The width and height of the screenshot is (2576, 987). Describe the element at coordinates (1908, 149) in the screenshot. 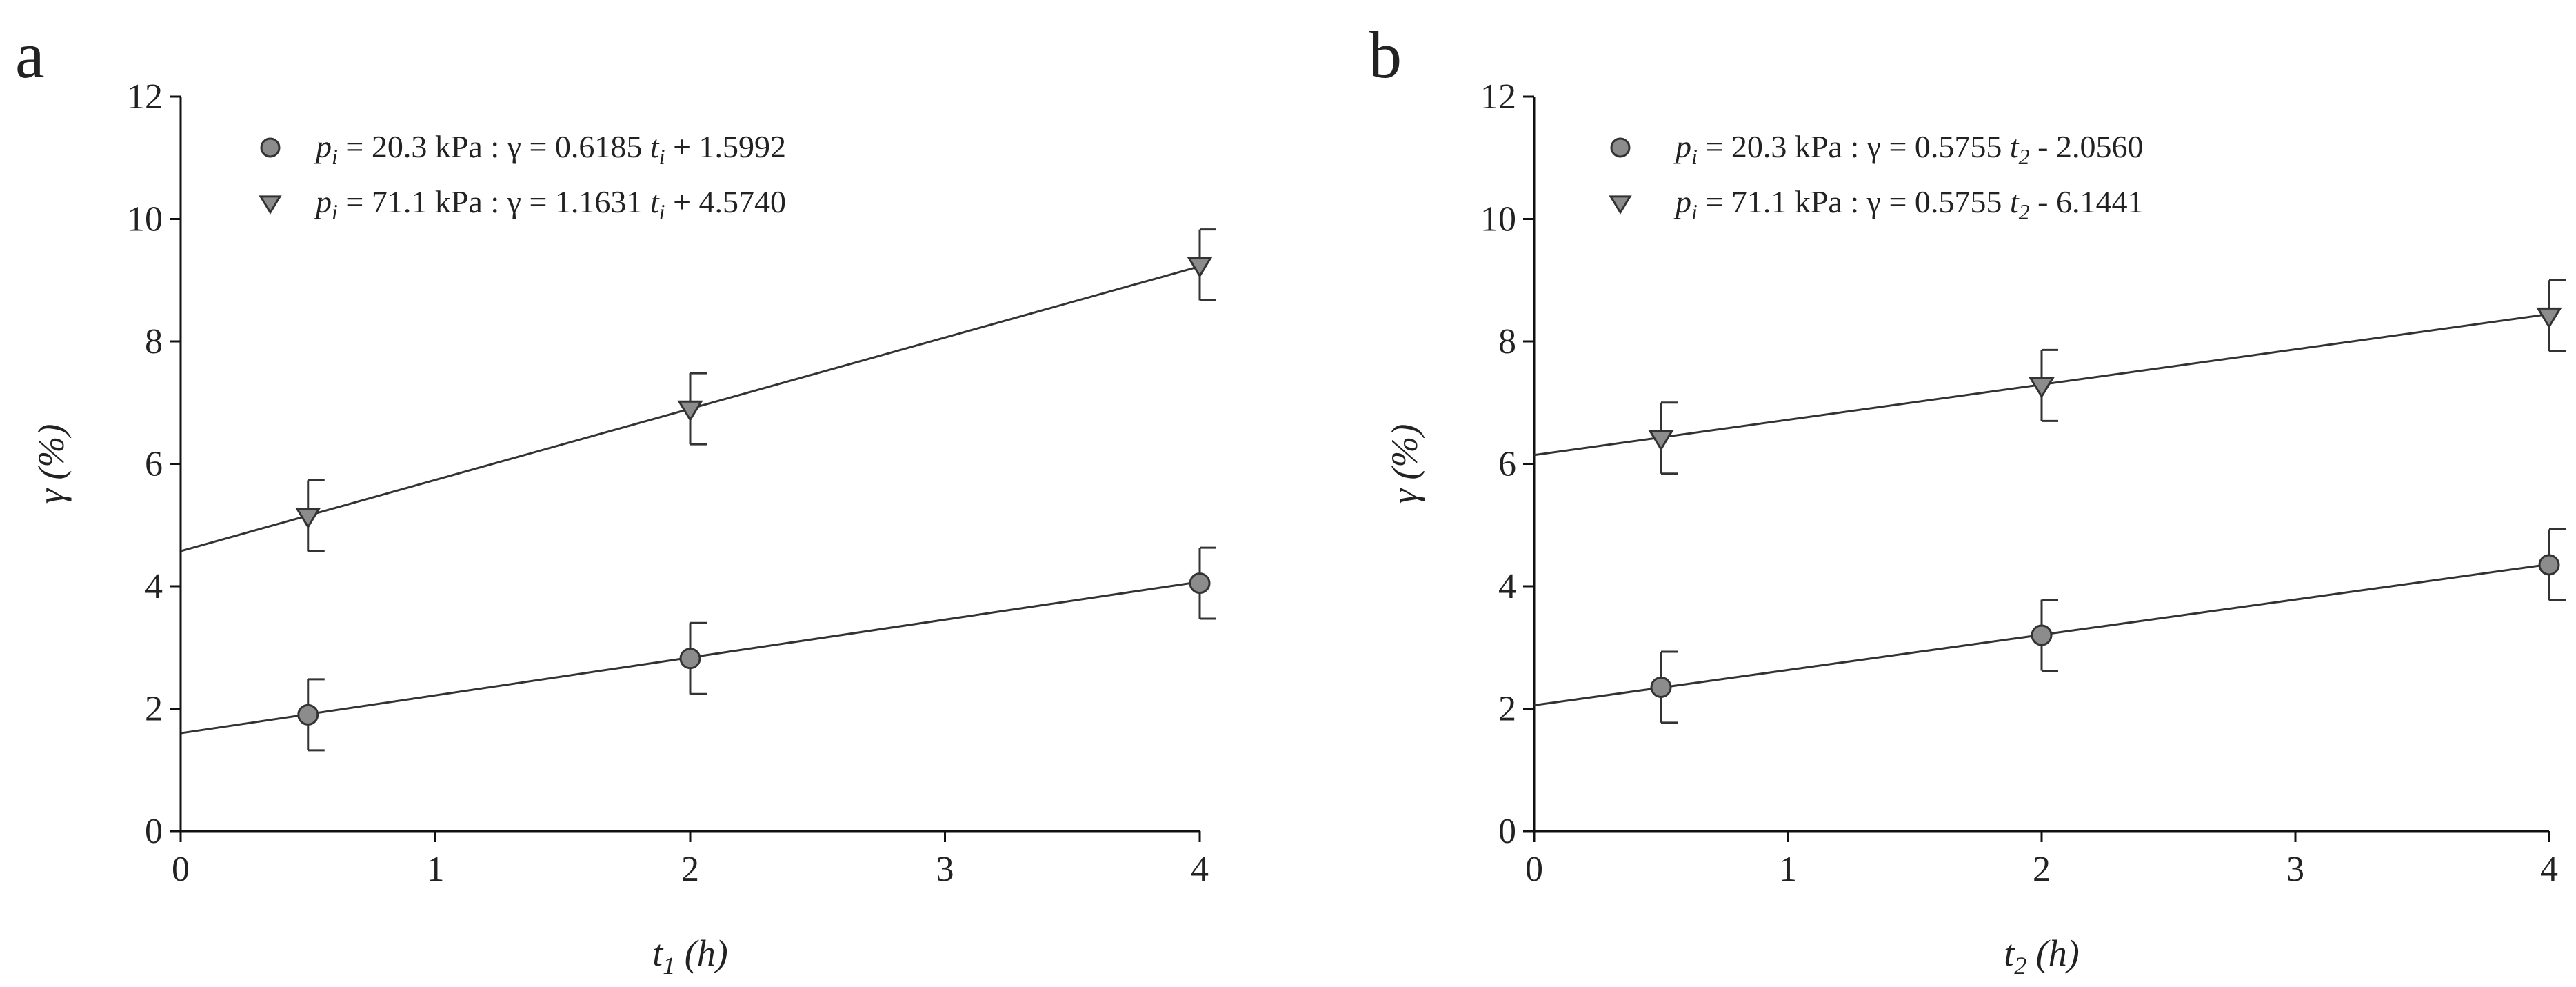

I see `legend-label: pi = 20.3 kPa : γ = 0.5755 t2 - 2.0560` at that location.